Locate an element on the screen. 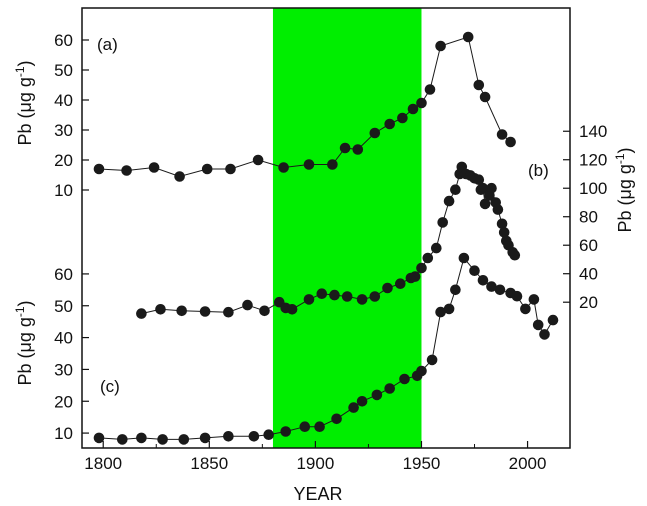 The image size is (647, 506). point-c-2003 is located at coordinates (534, 299).